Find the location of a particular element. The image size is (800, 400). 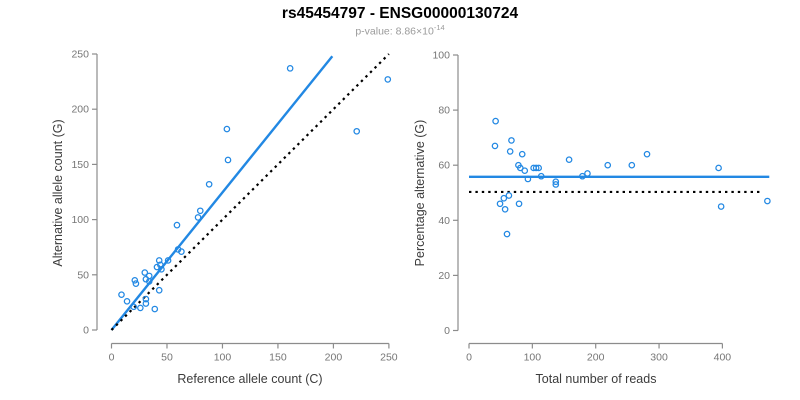

y-tick-label: 40 is located at coordinates (444, 221).